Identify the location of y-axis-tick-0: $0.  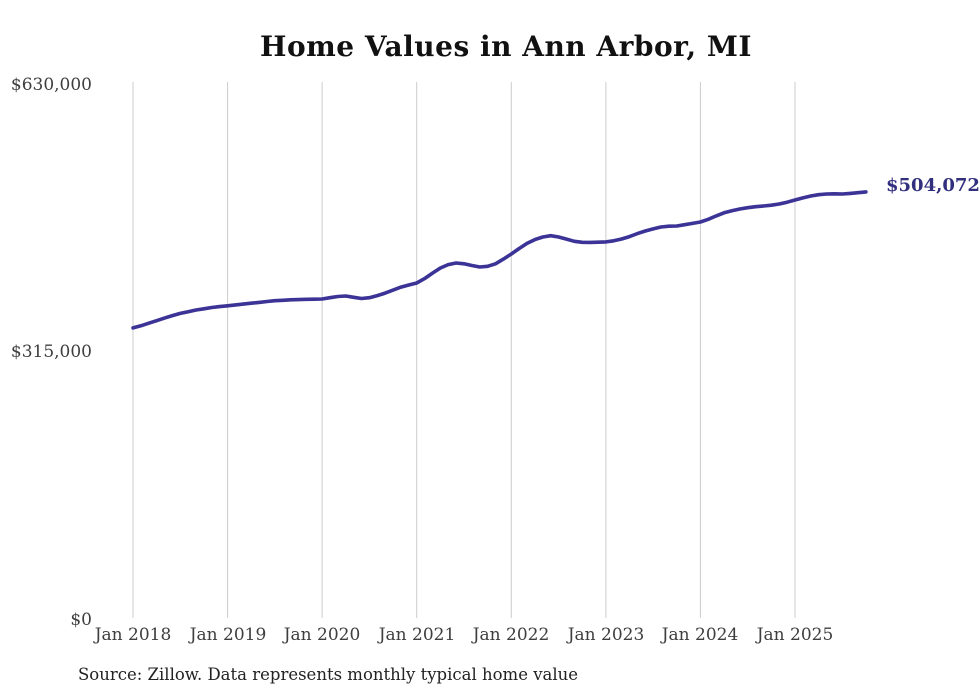
(81, 620).